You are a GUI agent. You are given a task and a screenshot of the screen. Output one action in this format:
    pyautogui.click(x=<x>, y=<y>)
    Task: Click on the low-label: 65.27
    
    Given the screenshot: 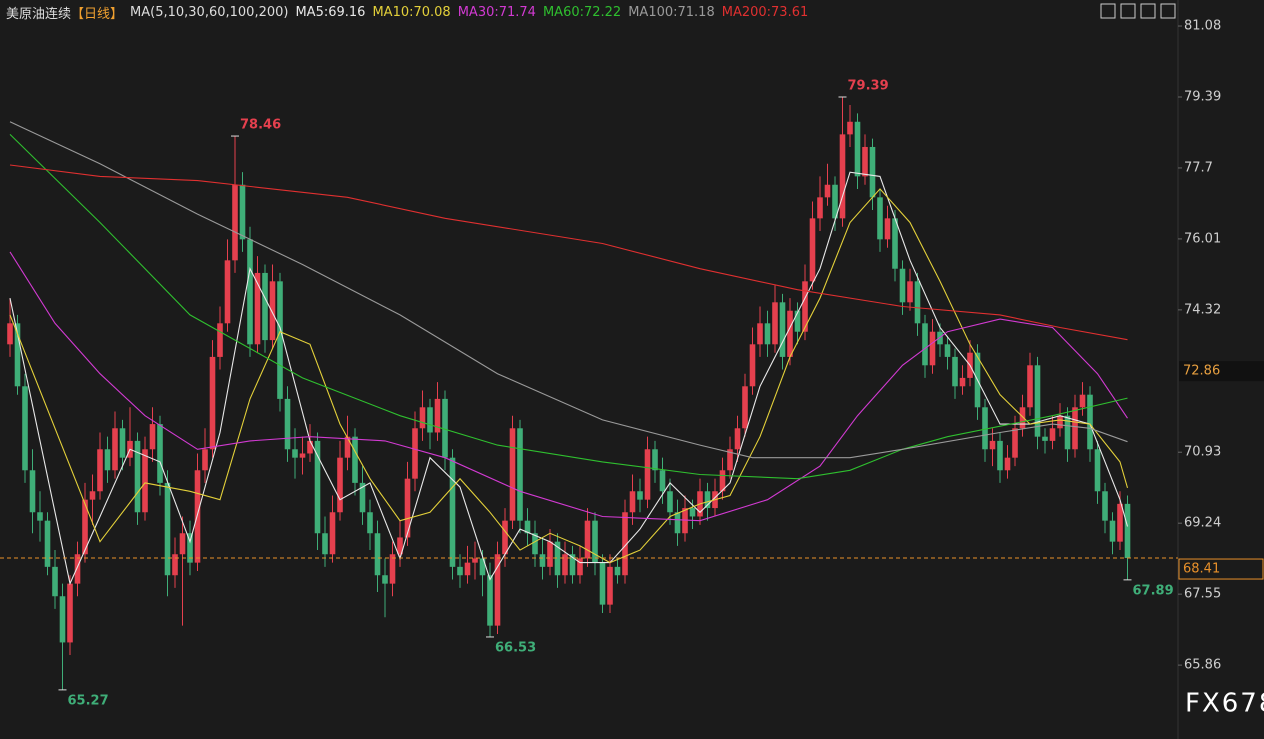 What is the action you would take?
    pyautogui.click(x=88, y=700)
    